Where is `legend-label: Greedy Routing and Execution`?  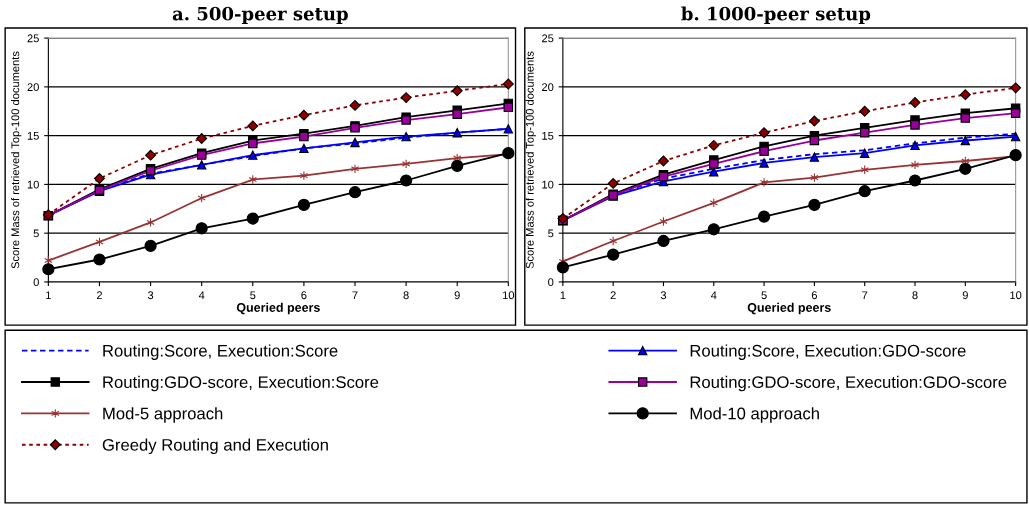 legend-label: Greedy Routing and Execution is located at coordinates (215, 446).